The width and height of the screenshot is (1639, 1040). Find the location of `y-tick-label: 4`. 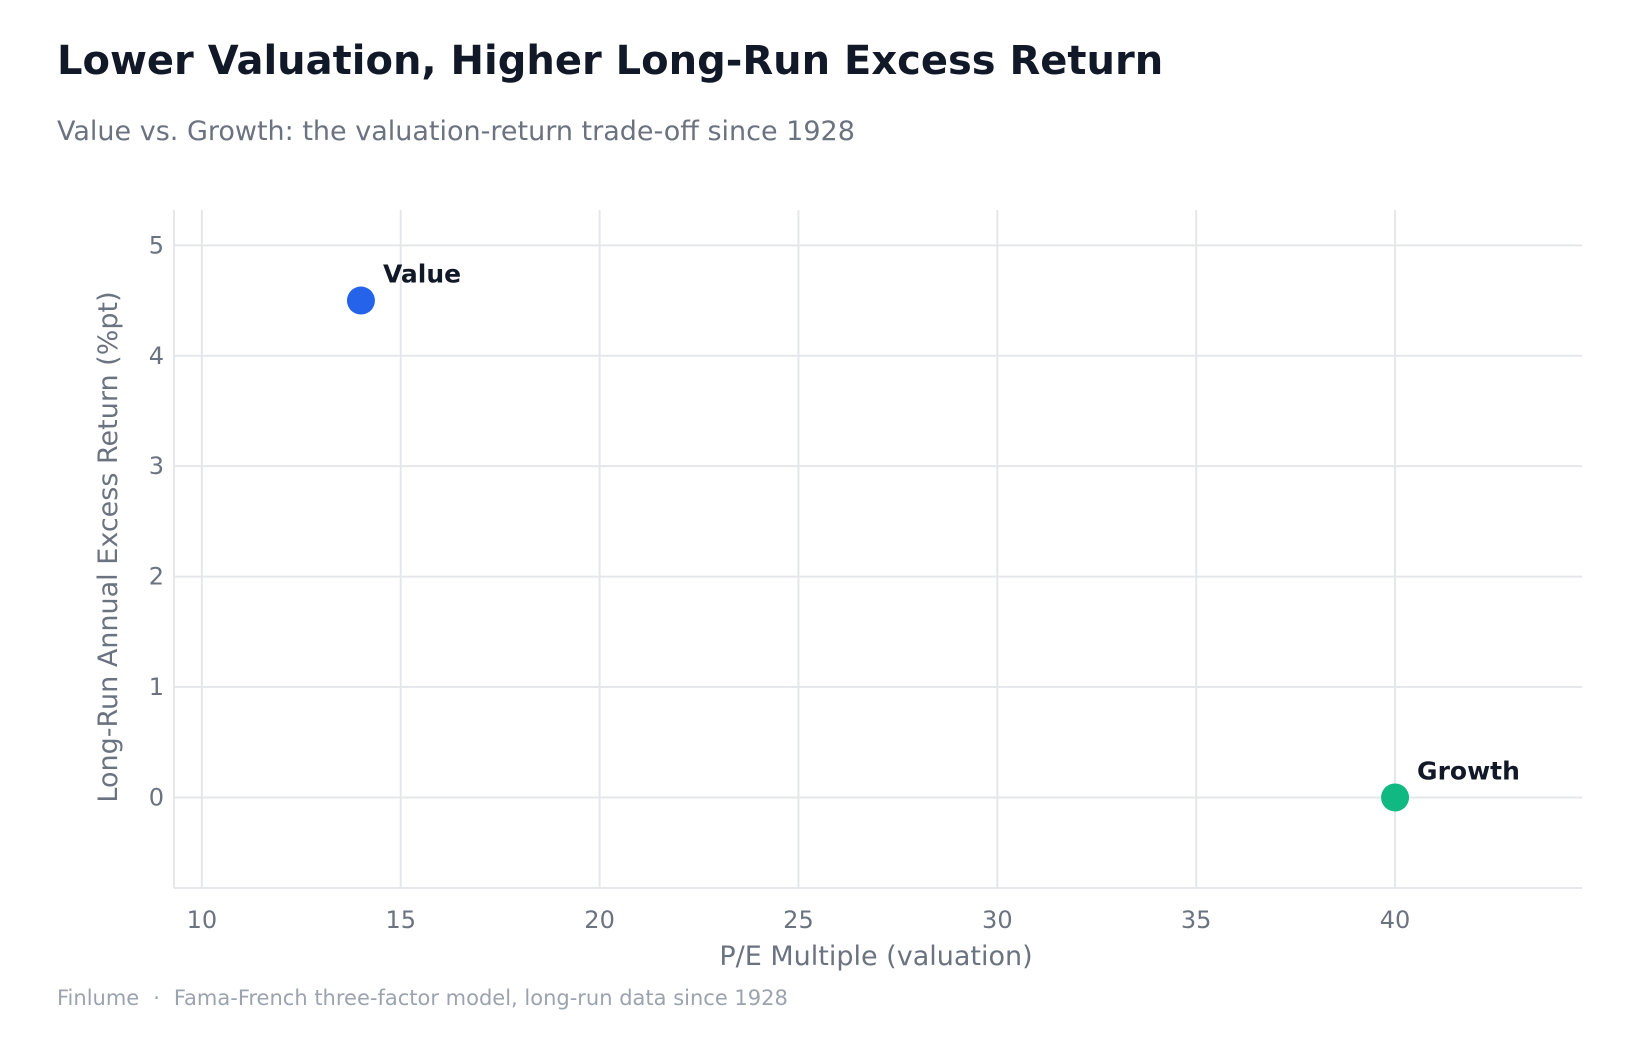

y-tick-label: 4 is located at coordinates (156, 356).